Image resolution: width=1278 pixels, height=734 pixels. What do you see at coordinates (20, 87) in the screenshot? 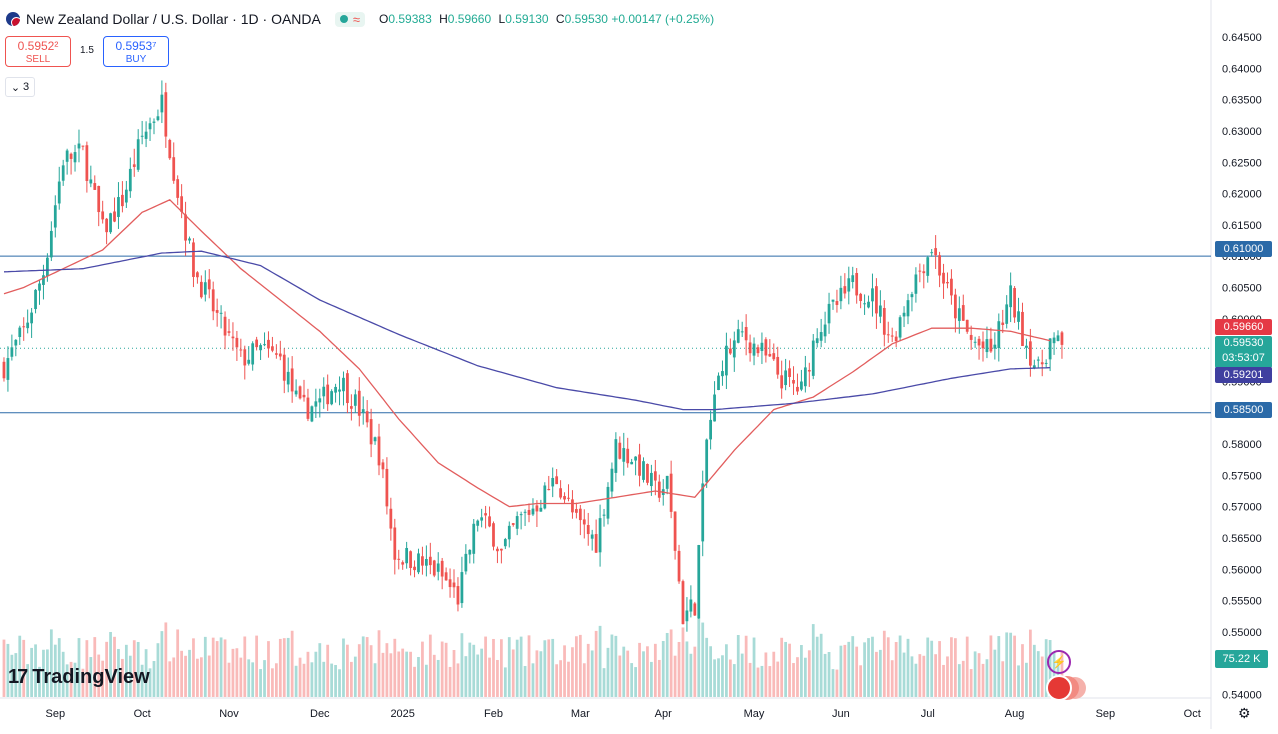
I see `indicators-toggle: ⌄ 3` at bounding box center [20, 87].